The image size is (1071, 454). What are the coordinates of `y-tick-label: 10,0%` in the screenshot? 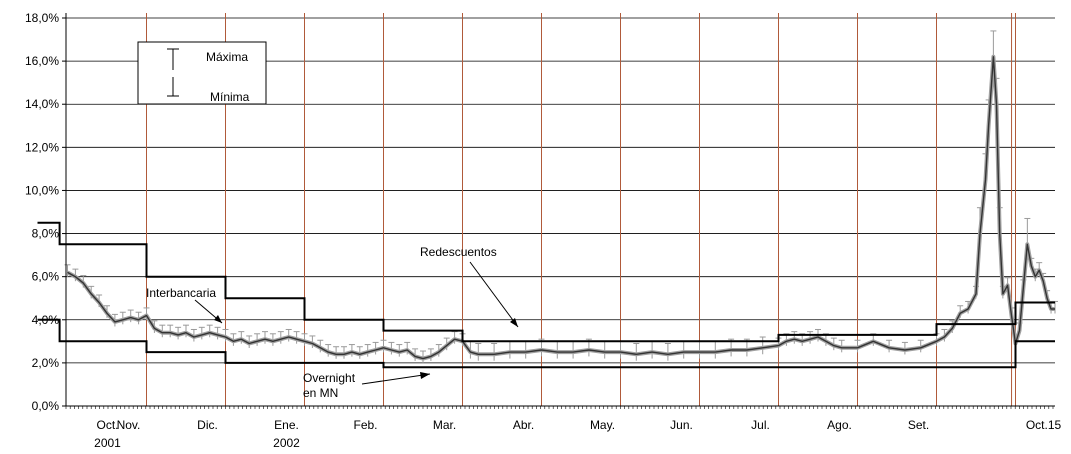 It's located at (42, 190).